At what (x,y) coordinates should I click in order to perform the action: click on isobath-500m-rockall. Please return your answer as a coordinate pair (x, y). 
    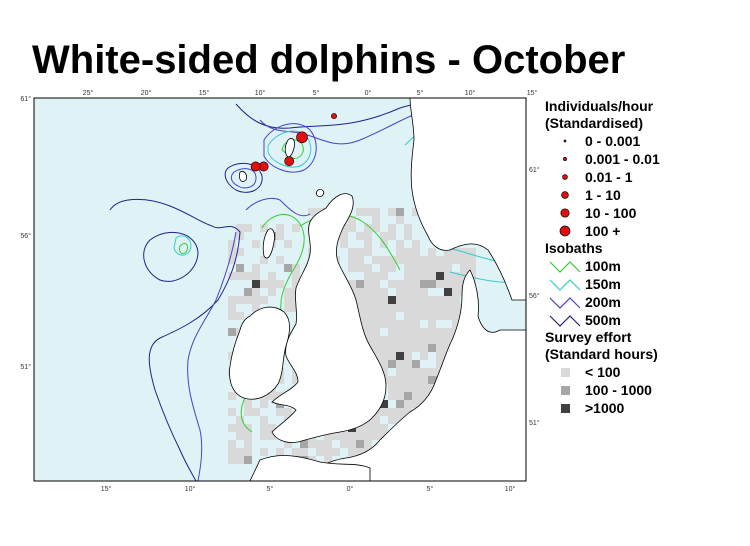
    Looking at the image, I should click on (171, 256).